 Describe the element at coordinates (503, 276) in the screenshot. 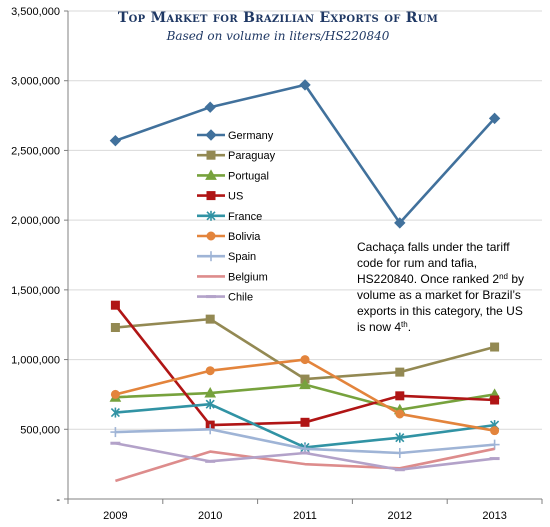

I see `superscript: nd` at that location.